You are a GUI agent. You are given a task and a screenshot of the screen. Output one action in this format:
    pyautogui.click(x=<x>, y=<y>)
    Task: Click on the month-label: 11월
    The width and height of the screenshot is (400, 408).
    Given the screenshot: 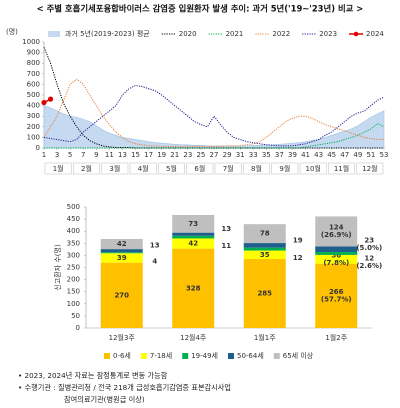 What is the action you would take?
    pyautogui.click(x=341, y=168)
    